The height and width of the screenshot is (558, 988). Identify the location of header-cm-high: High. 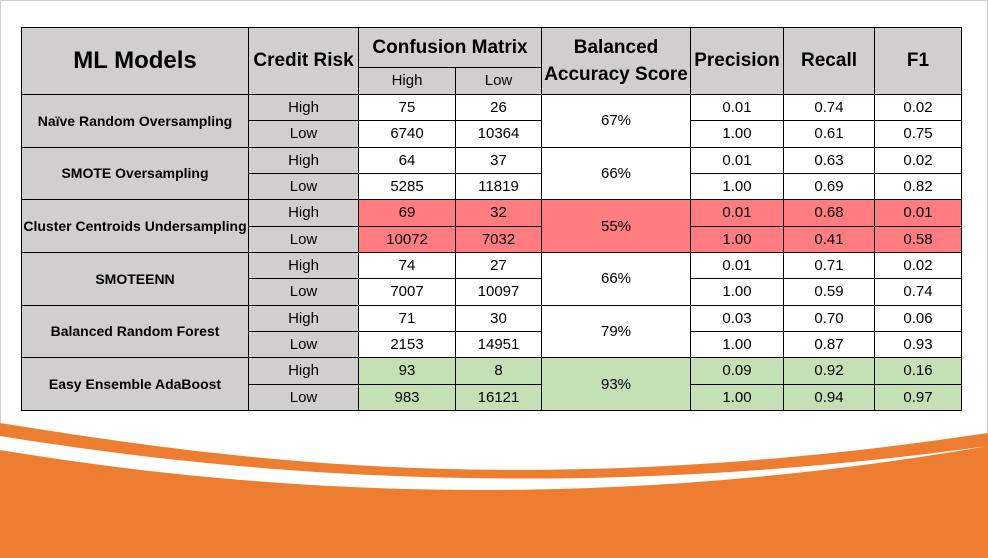
(407, 81).